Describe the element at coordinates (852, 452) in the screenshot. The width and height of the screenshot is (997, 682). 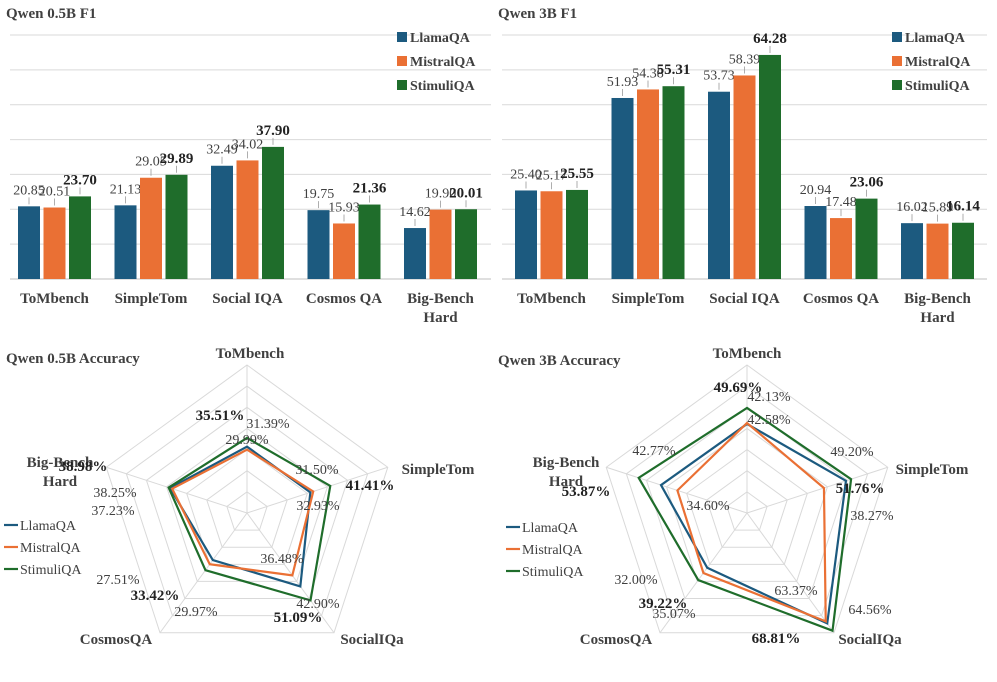
I see `radar-value-label: 49.20%` at that location.